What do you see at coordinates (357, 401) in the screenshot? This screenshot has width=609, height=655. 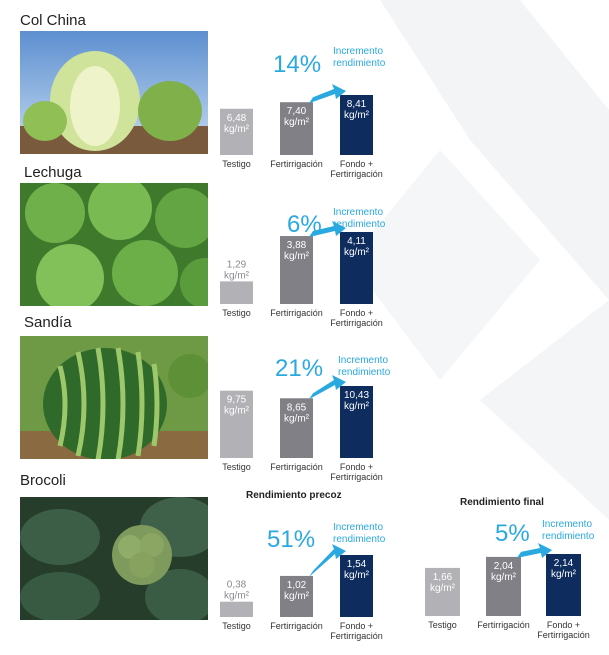 I see `value-label-sandia-2: 10,43 kg/m²` at bounding box center [357, 401].